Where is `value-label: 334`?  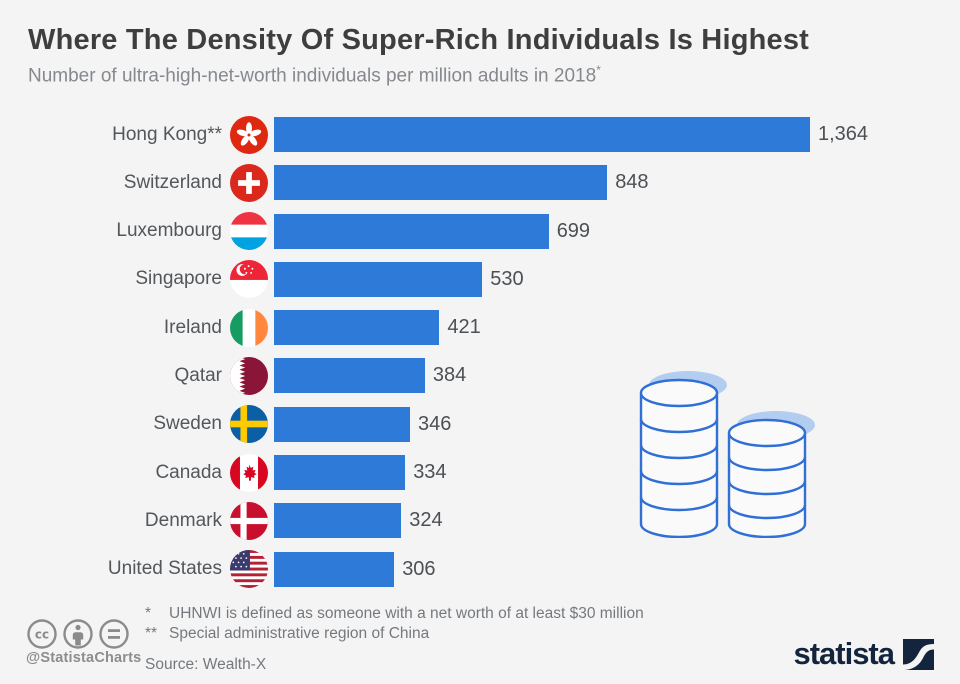 value-label: 334 is located at coordinates (430, 472).